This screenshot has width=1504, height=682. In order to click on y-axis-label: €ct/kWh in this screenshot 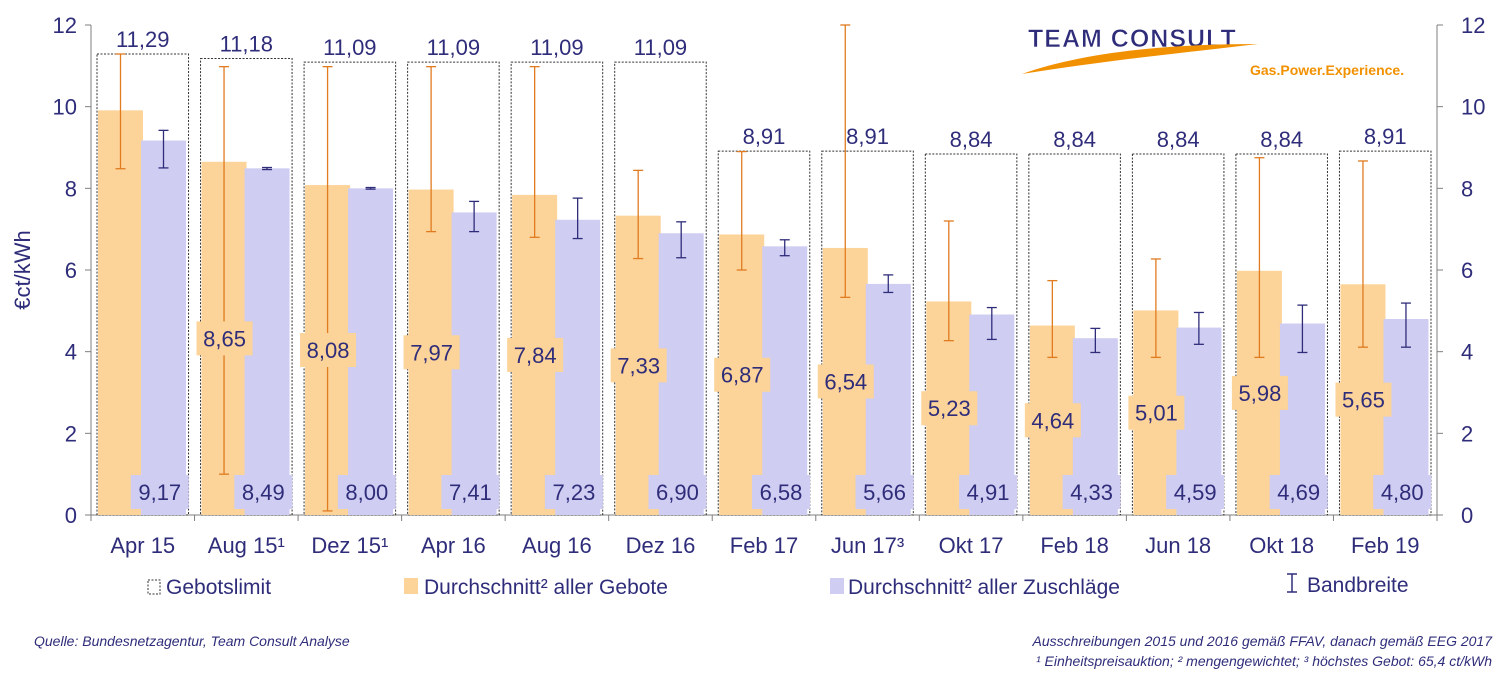, I will do `click(22, 269)`.